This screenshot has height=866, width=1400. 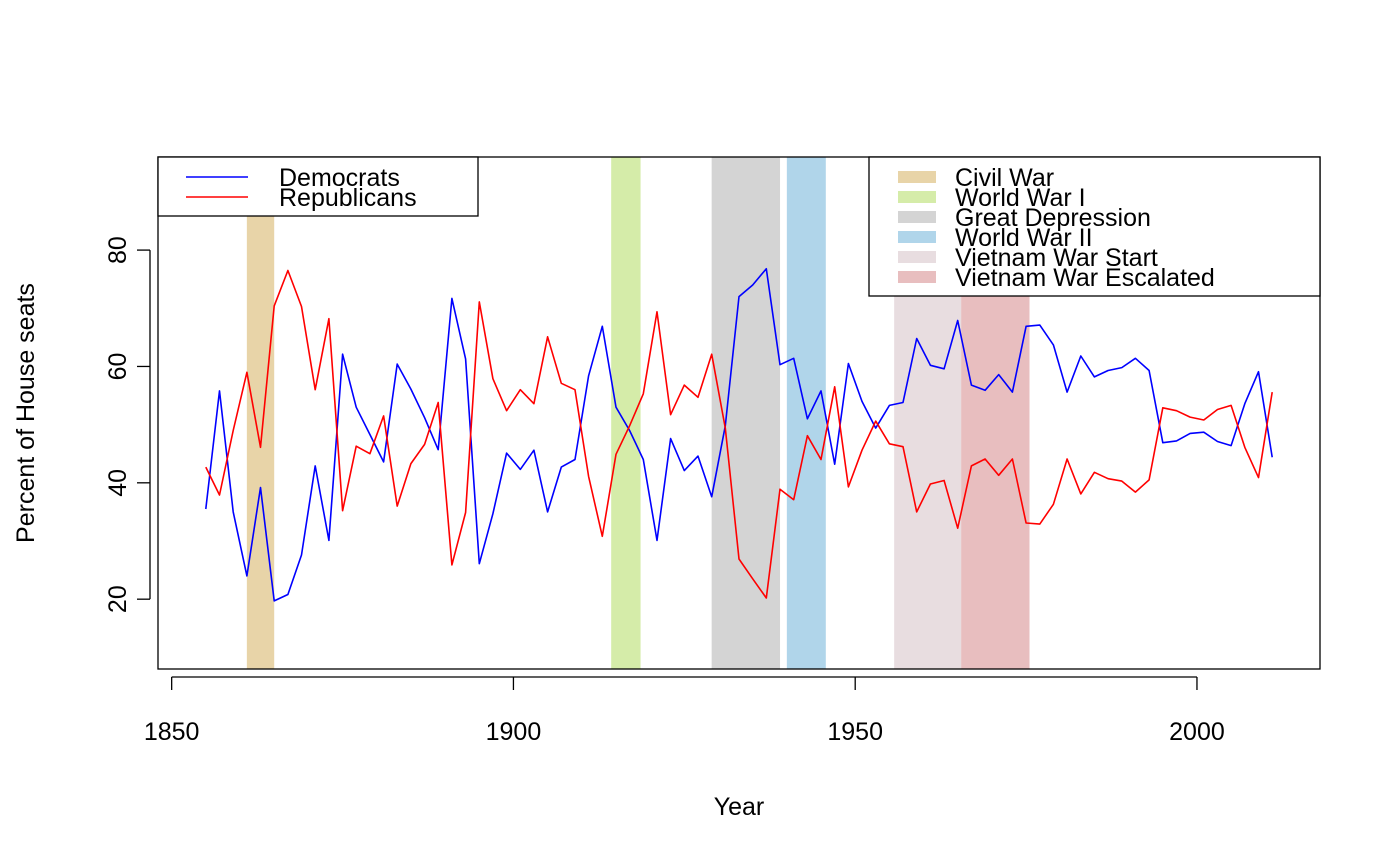 What do you see at coordinates (739, 807) in the screenshot?
I see `x-axis-title: Year` at bounding box center [739, 807].